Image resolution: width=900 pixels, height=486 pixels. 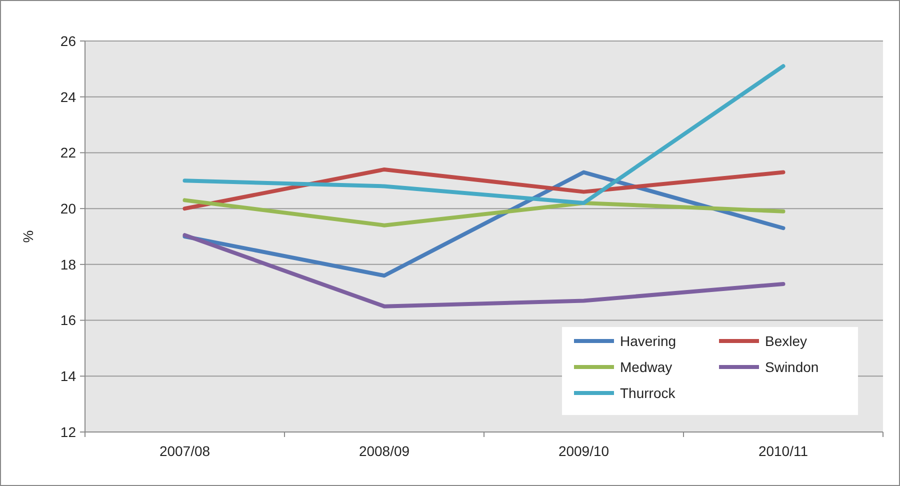 What do you see at coordinates (384, 451) in the screenshot?
I see `x-tick-label: 2008/09` at bounding box center [384, 451].